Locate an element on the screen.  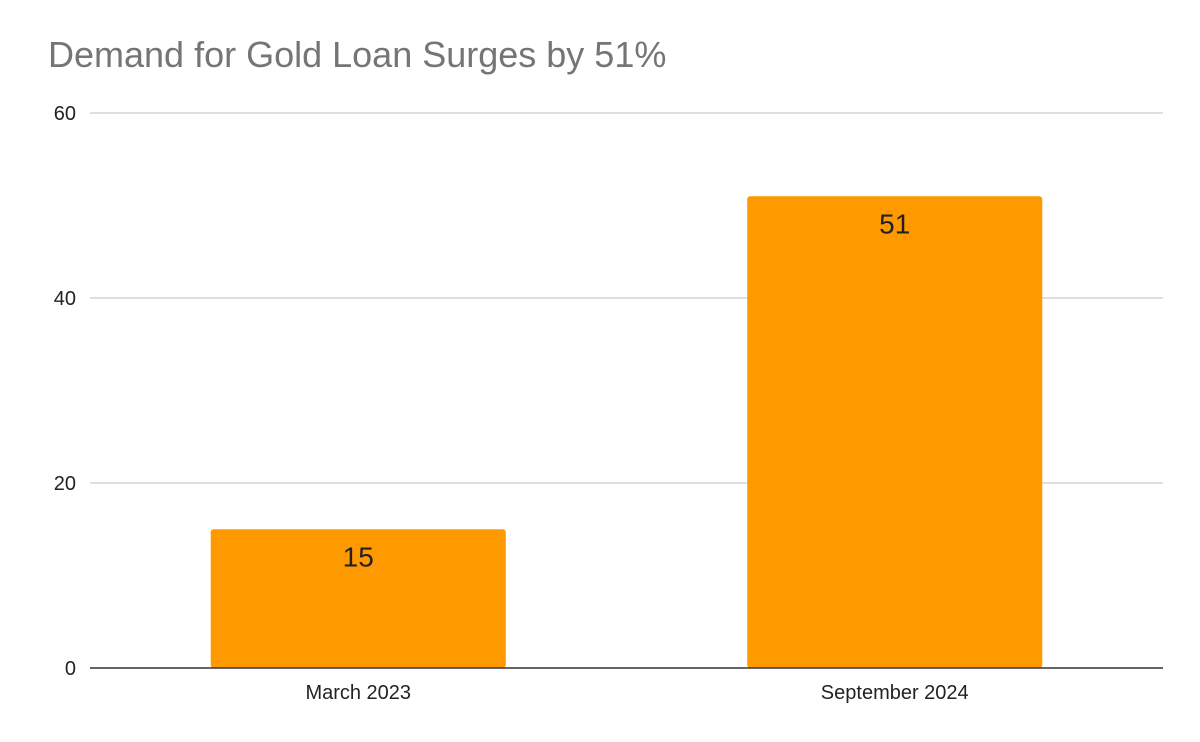
x-axis: March 2023 September 2024 is located at coordinates (626, 685).